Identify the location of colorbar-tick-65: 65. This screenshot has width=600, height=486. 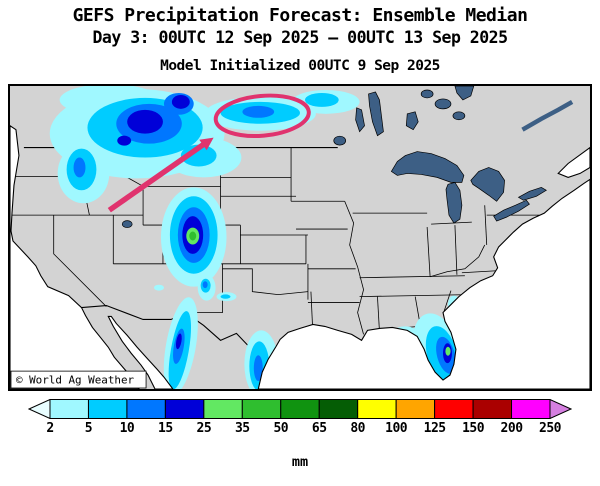
(319, 428).